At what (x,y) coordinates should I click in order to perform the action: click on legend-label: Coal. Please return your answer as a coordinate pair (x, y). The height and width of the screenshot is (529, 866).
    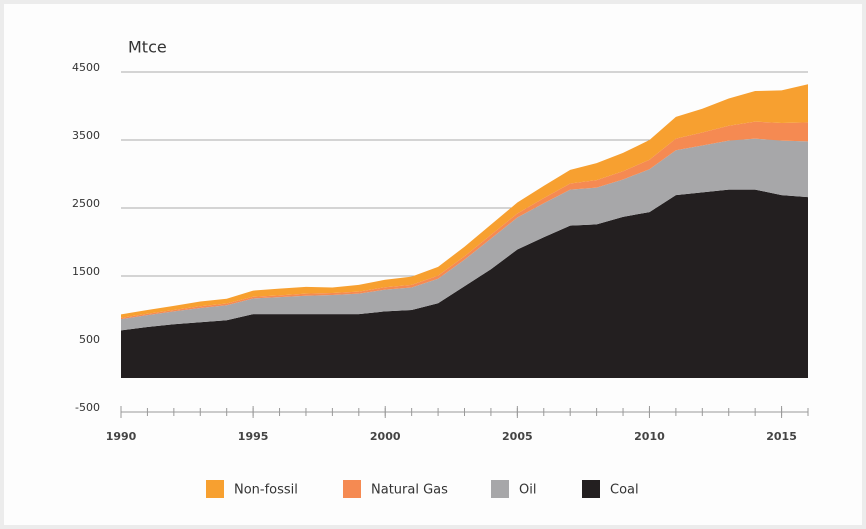
    Looking at the image, I should click on (624, 490).